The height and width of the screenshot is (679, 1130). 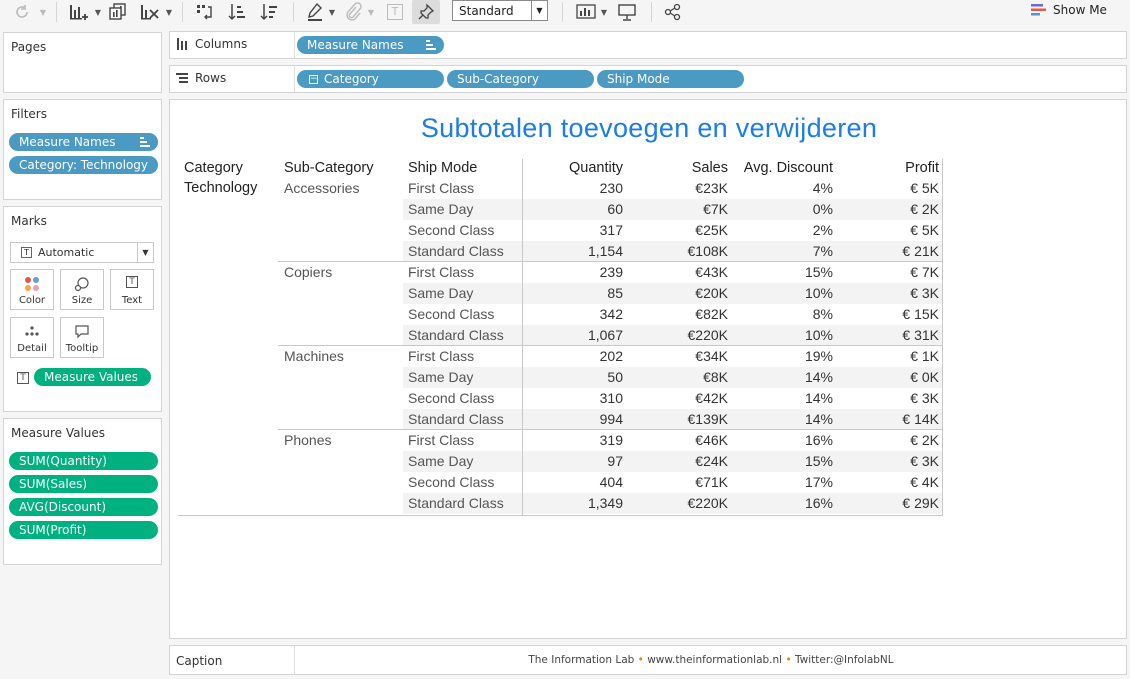 I want to click on sort-descending-icon, so click(x=269, y=12).